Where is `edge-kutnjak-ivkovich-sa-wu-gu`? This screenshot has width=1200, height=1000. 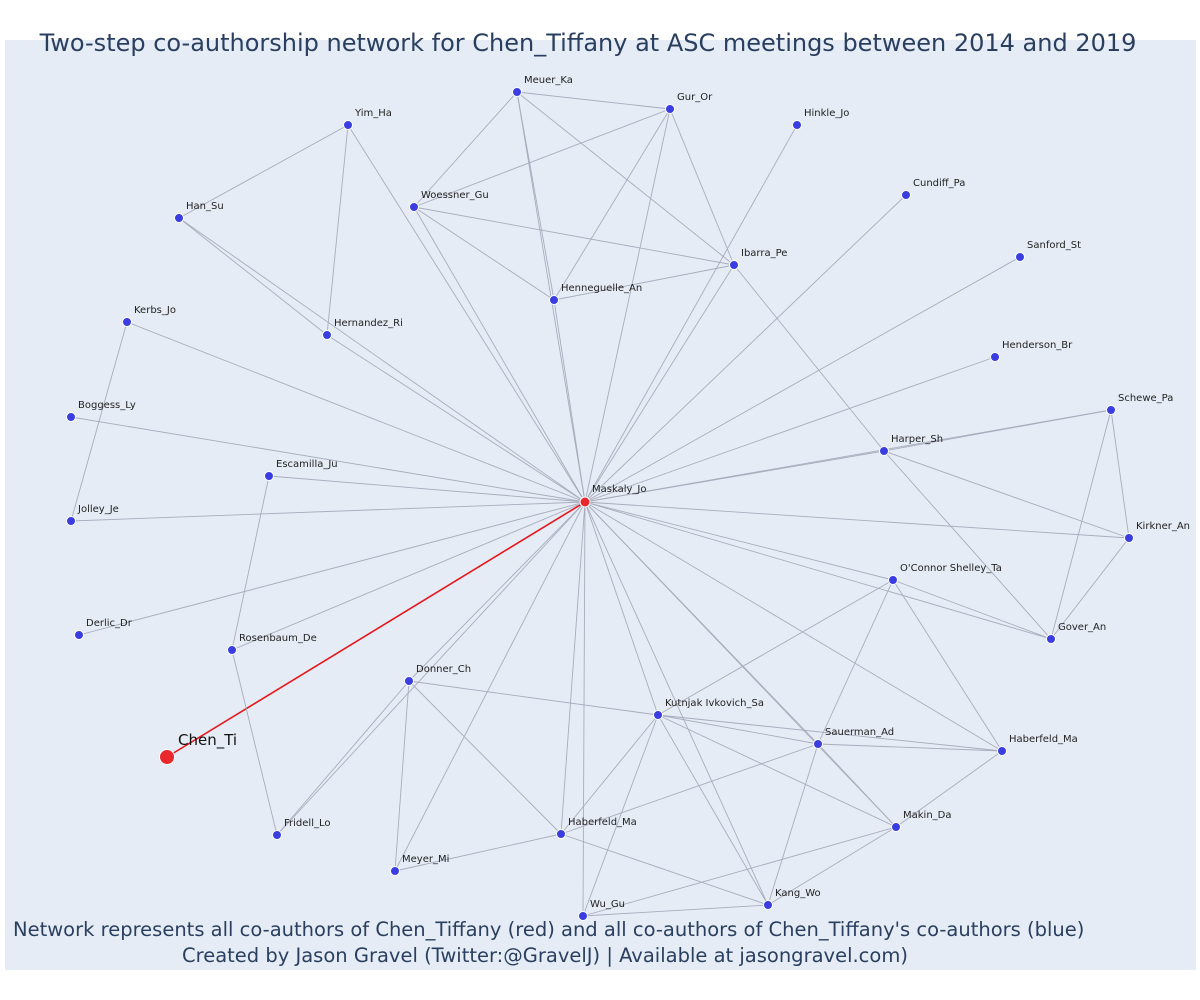
edge-kutnjak-ivkovich-sa-wu-gu is located at coordinates (620, 815).